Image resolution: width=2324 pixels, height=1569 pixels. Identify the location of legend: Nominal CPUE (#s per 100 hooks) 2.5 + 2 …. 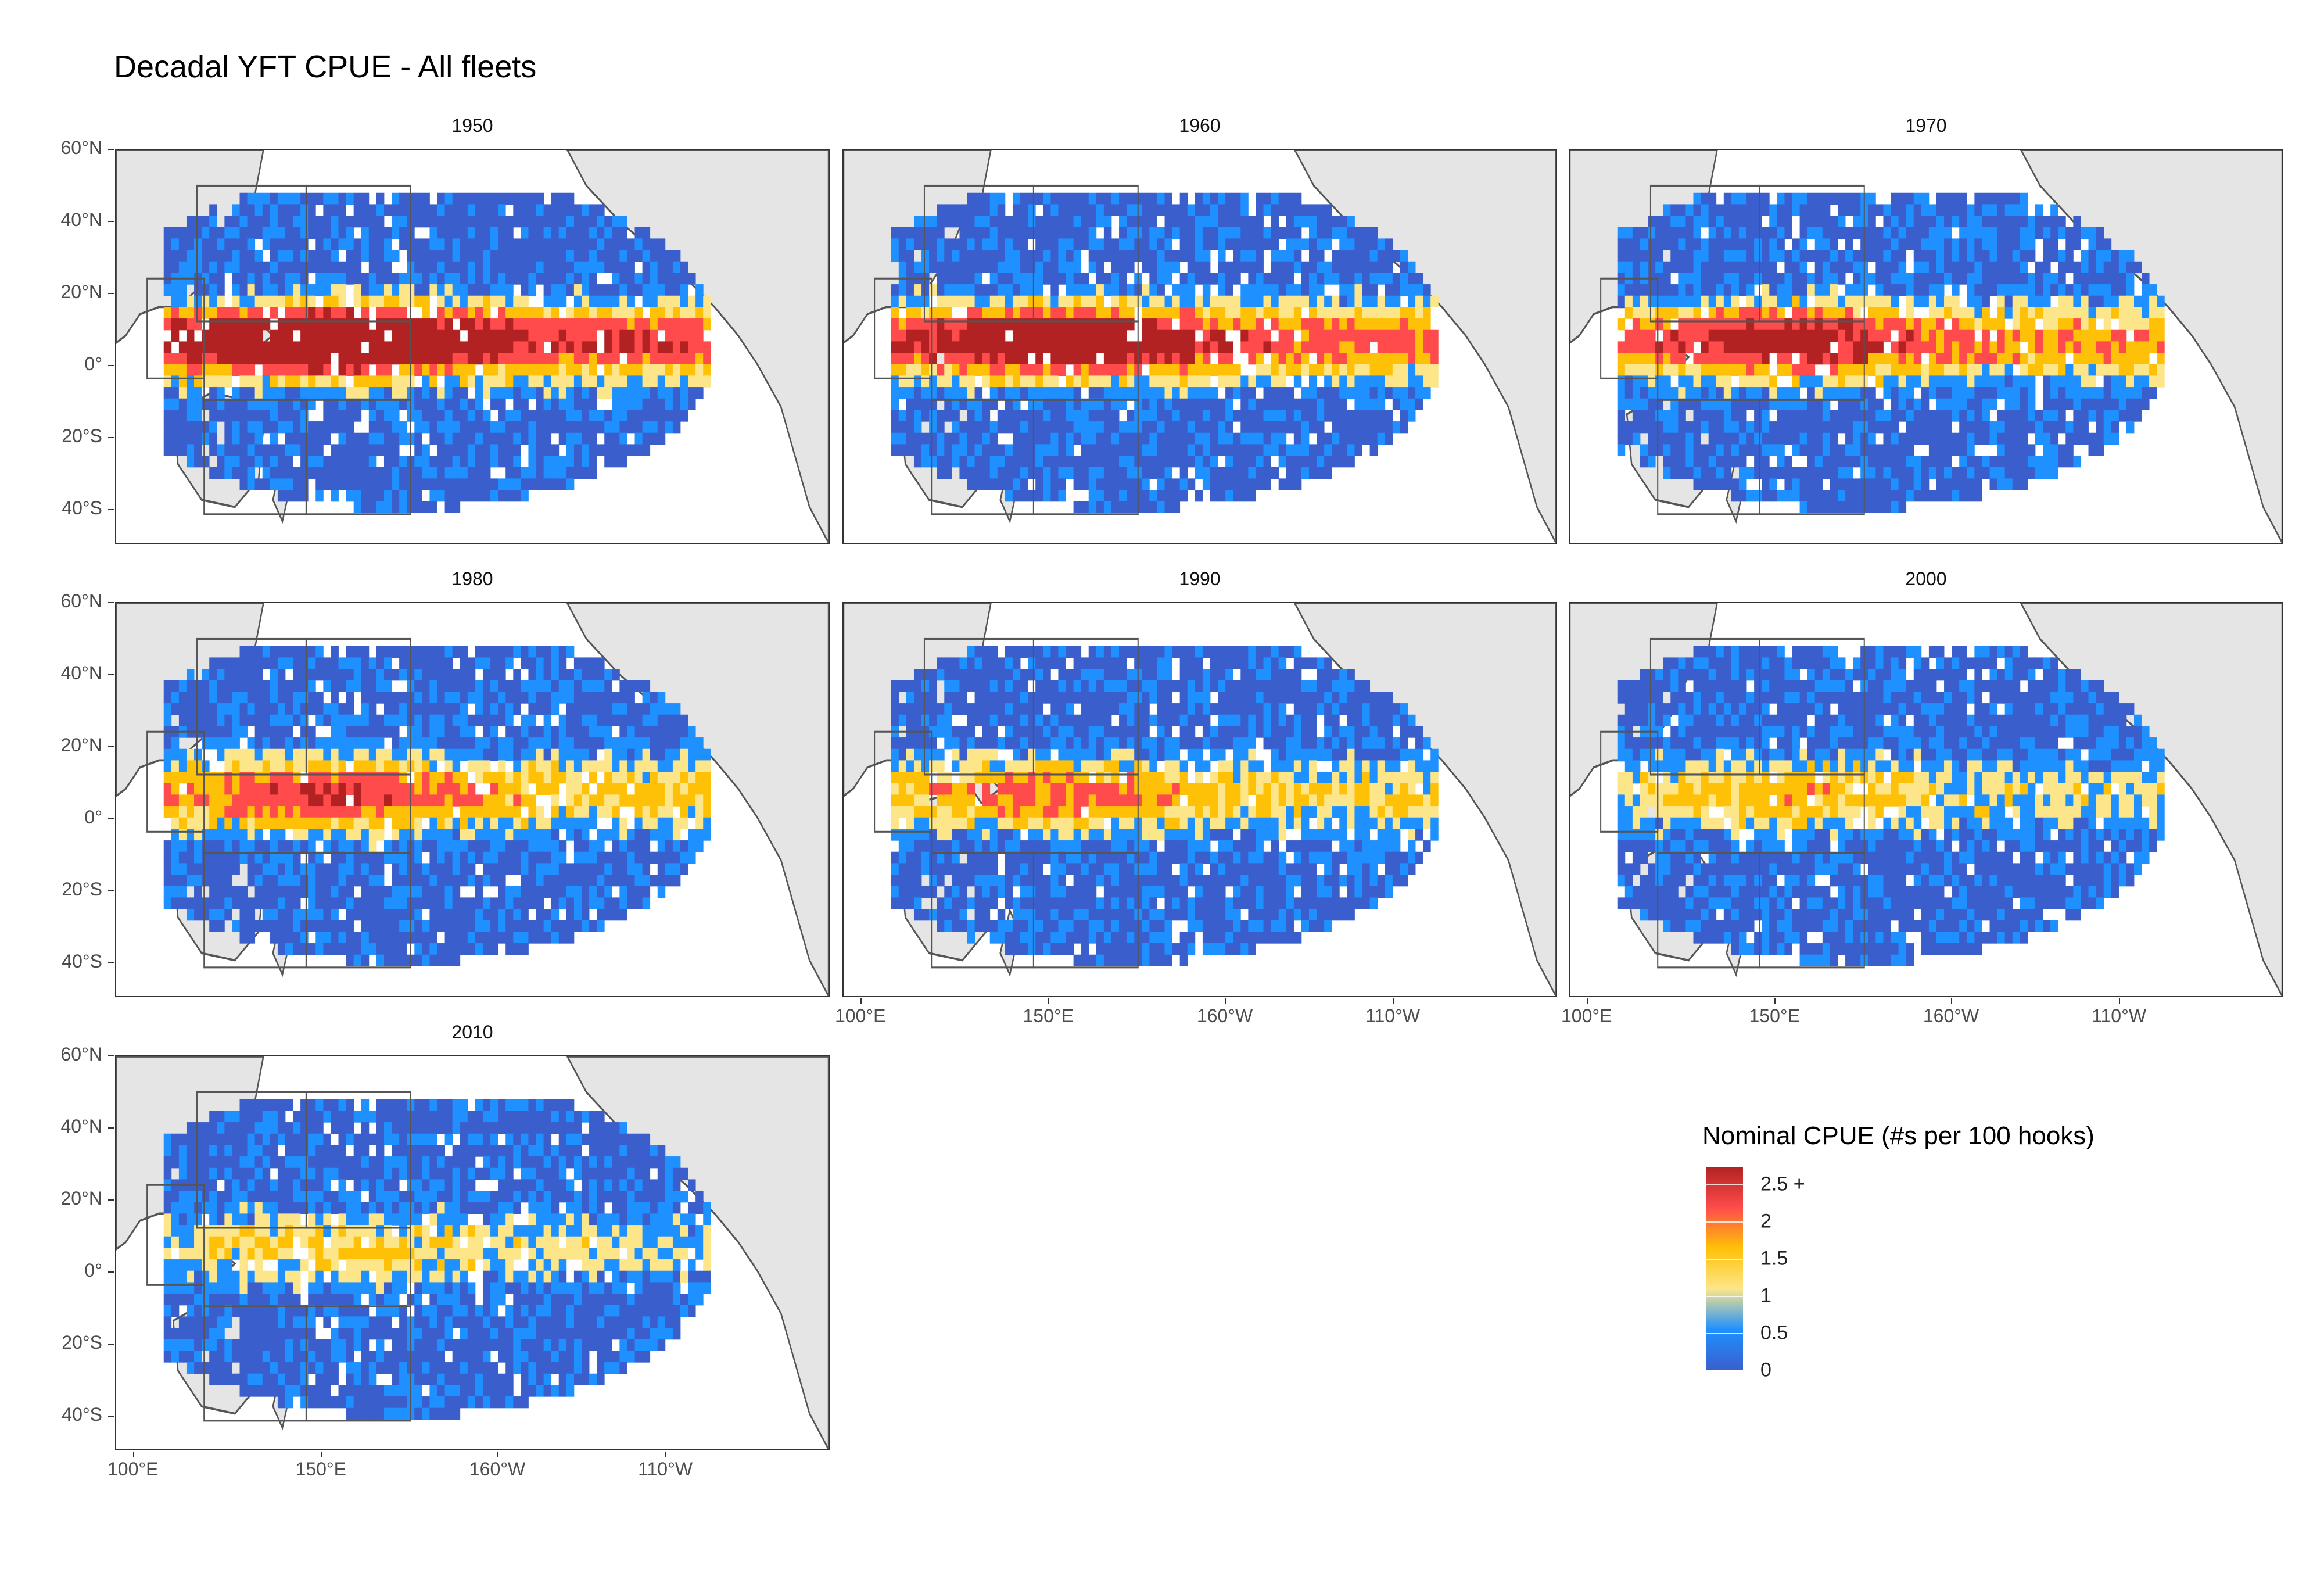
(1963, 1261).